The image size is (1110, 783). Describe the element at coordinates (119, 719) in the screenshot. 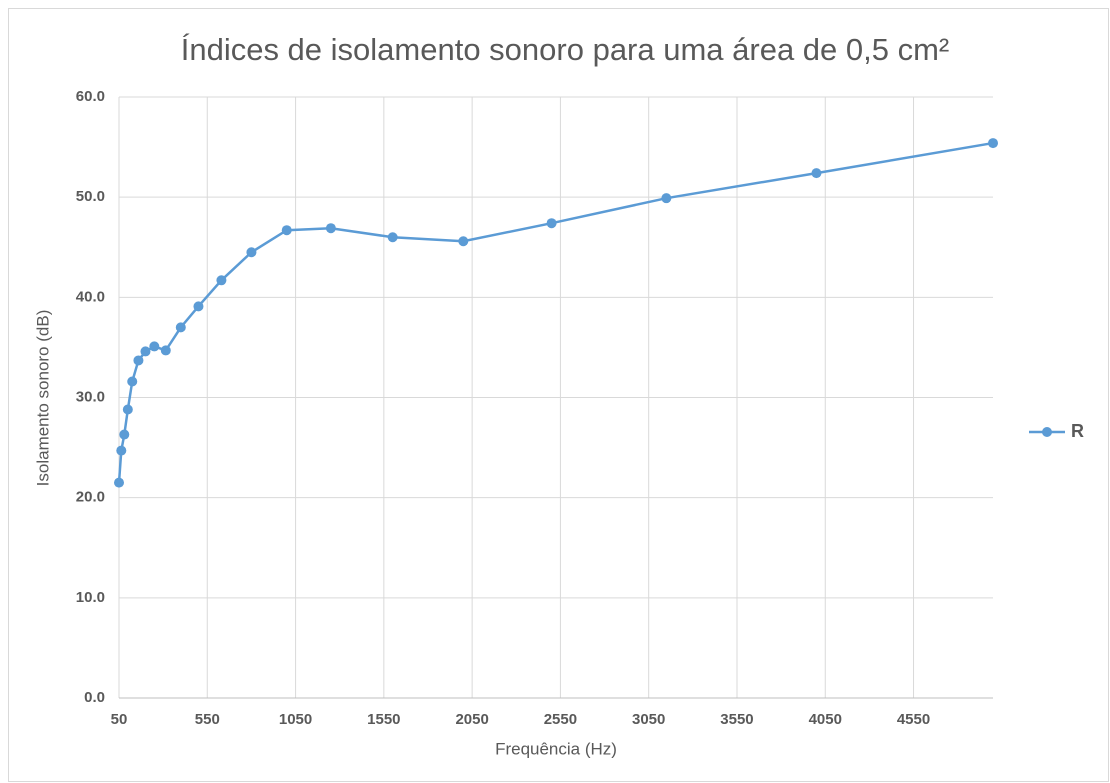

I see `x-tick-label: 50` at that location.